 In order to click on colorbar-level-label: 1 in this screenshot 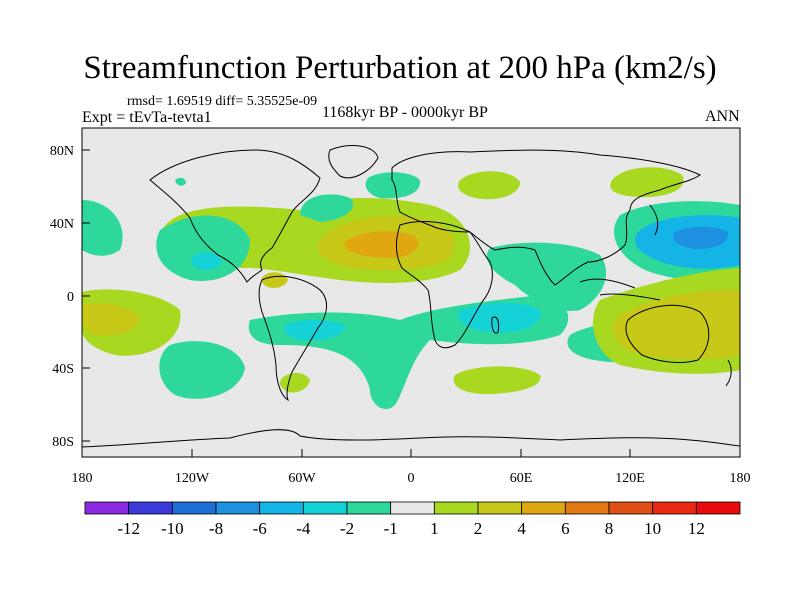, I will do `click(434, 528)`.